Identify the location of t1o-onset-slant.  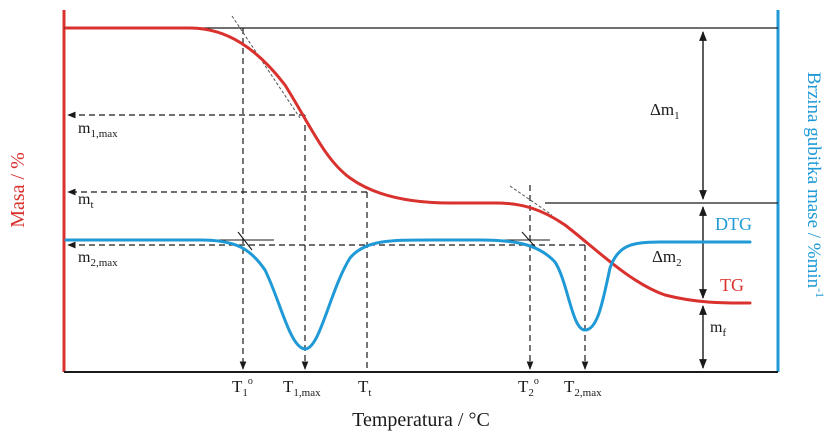
(245, 241).